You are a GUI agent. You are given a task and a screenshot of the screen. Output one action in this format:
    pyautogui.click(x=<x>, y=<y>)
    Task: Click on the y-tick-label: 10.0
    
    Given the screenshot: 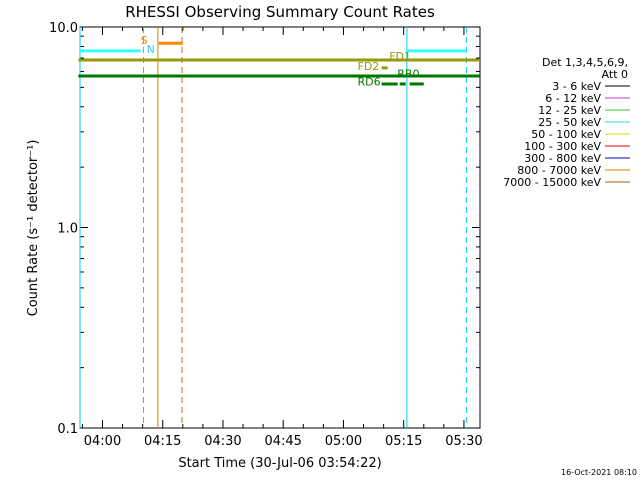 What is the action you would take?
    pyautogui.click(x=63, y=28)
    